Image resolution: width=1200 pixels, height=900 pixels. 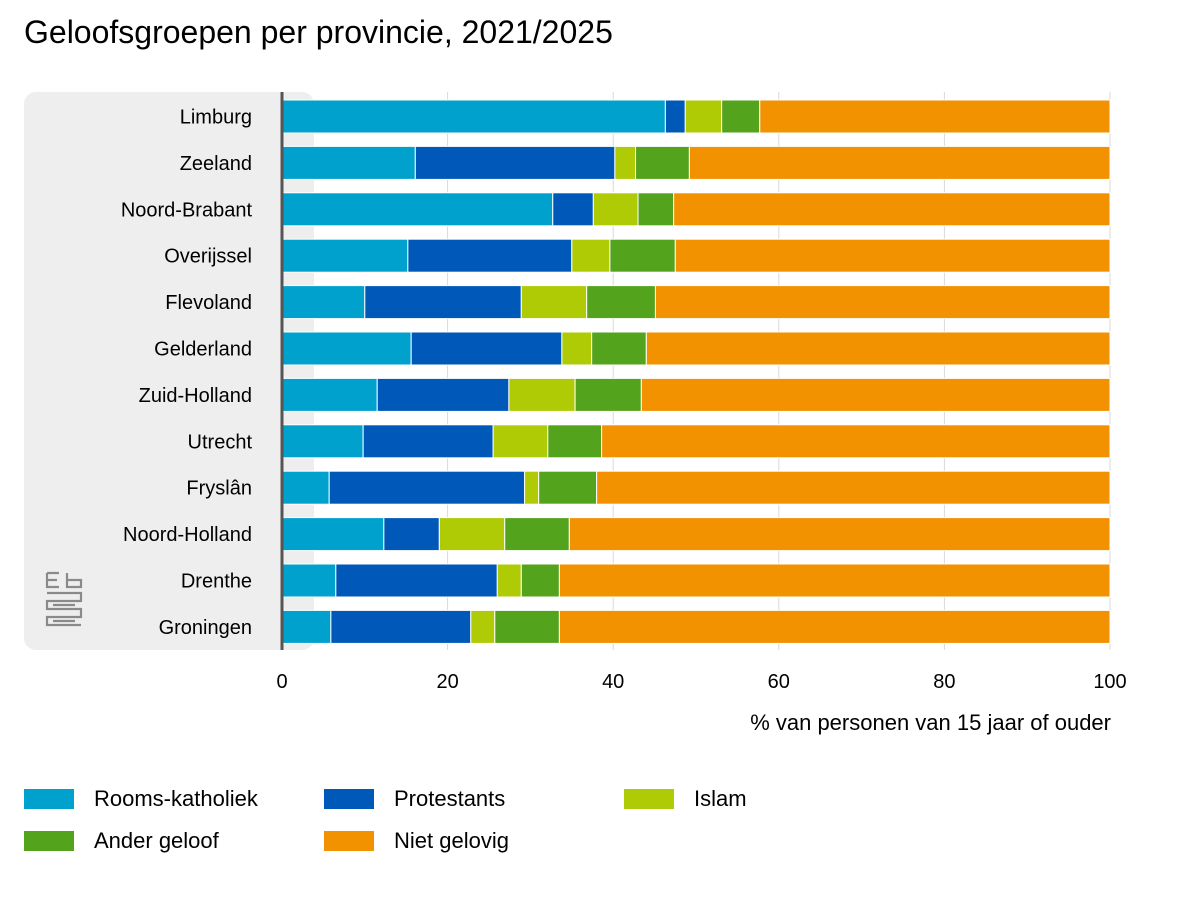 I want to click on chart-title: Geloofsgroepen per provincie, 2021/2025, so click(x=318, y=32).